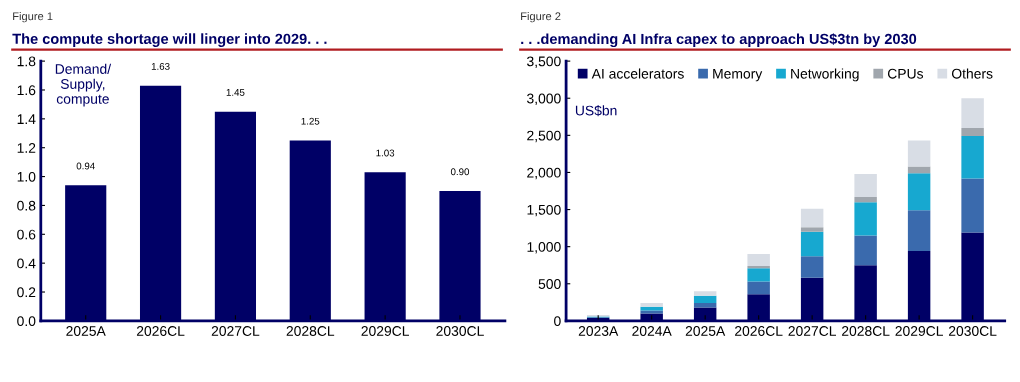 The width and height of the screenshot is (1020, 382). What do you see at coordinates (905, 73) in the screenshot?
I see `legend-label: CPUs` at bounding box center [905, 73].